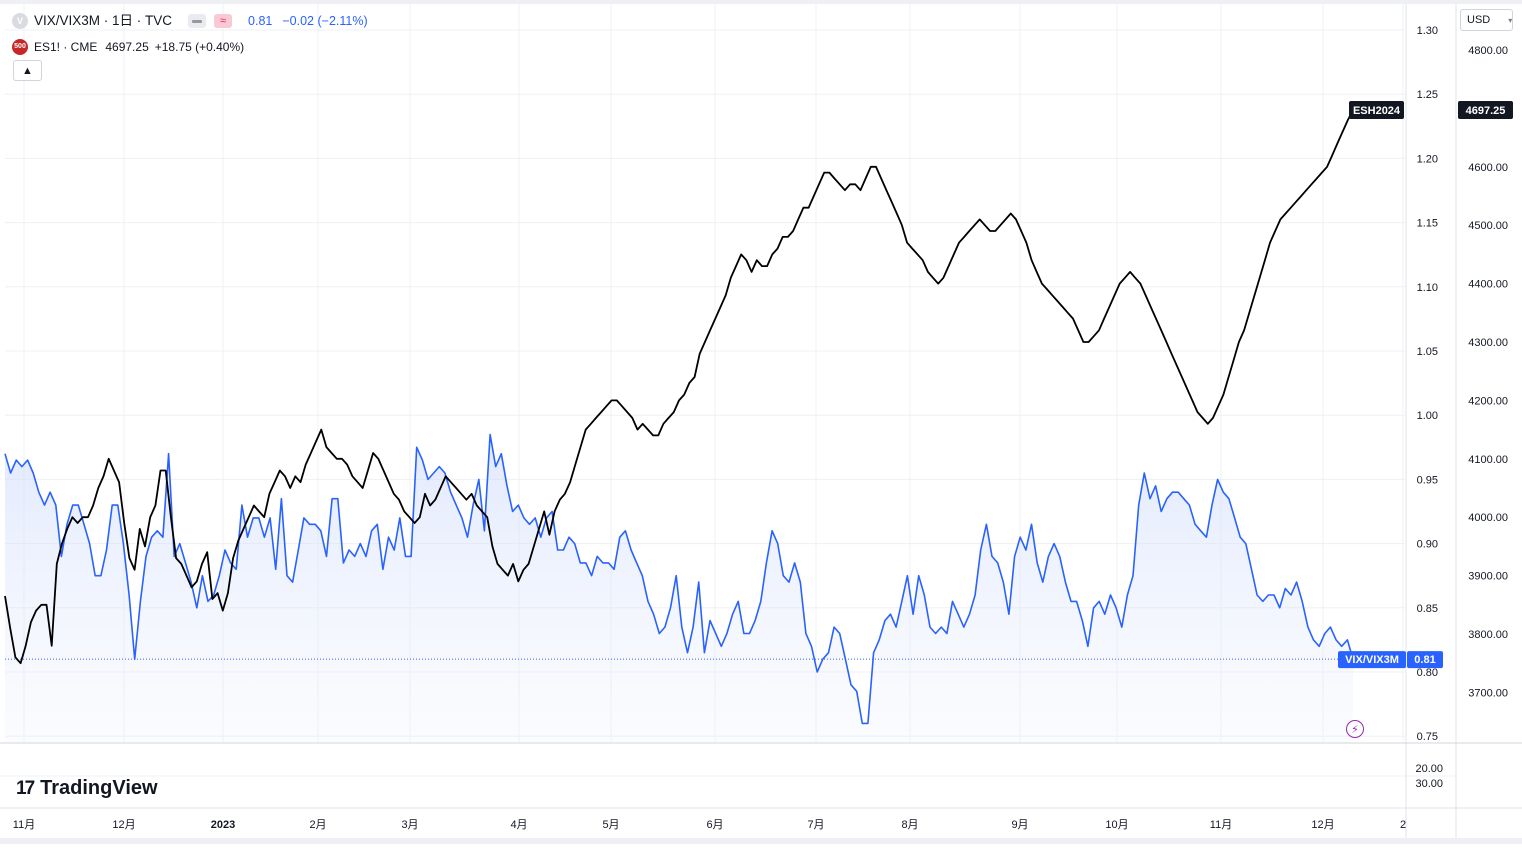 The image size is (1522, 849). Describe the element at coordinates (1429, 769) in the screenshot. I see `subpane-tick-label: 20.00` at that location.